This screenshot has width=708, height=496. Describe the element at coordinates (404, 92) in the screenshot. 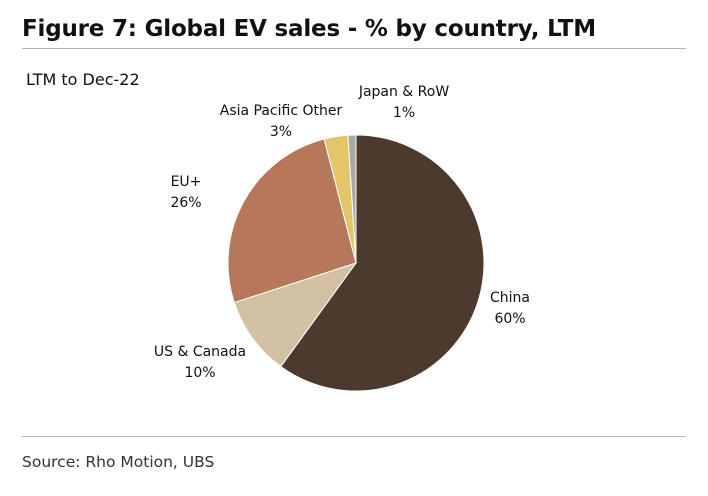

I see `slice-label-japan-row: Japan & RoW` at that location.